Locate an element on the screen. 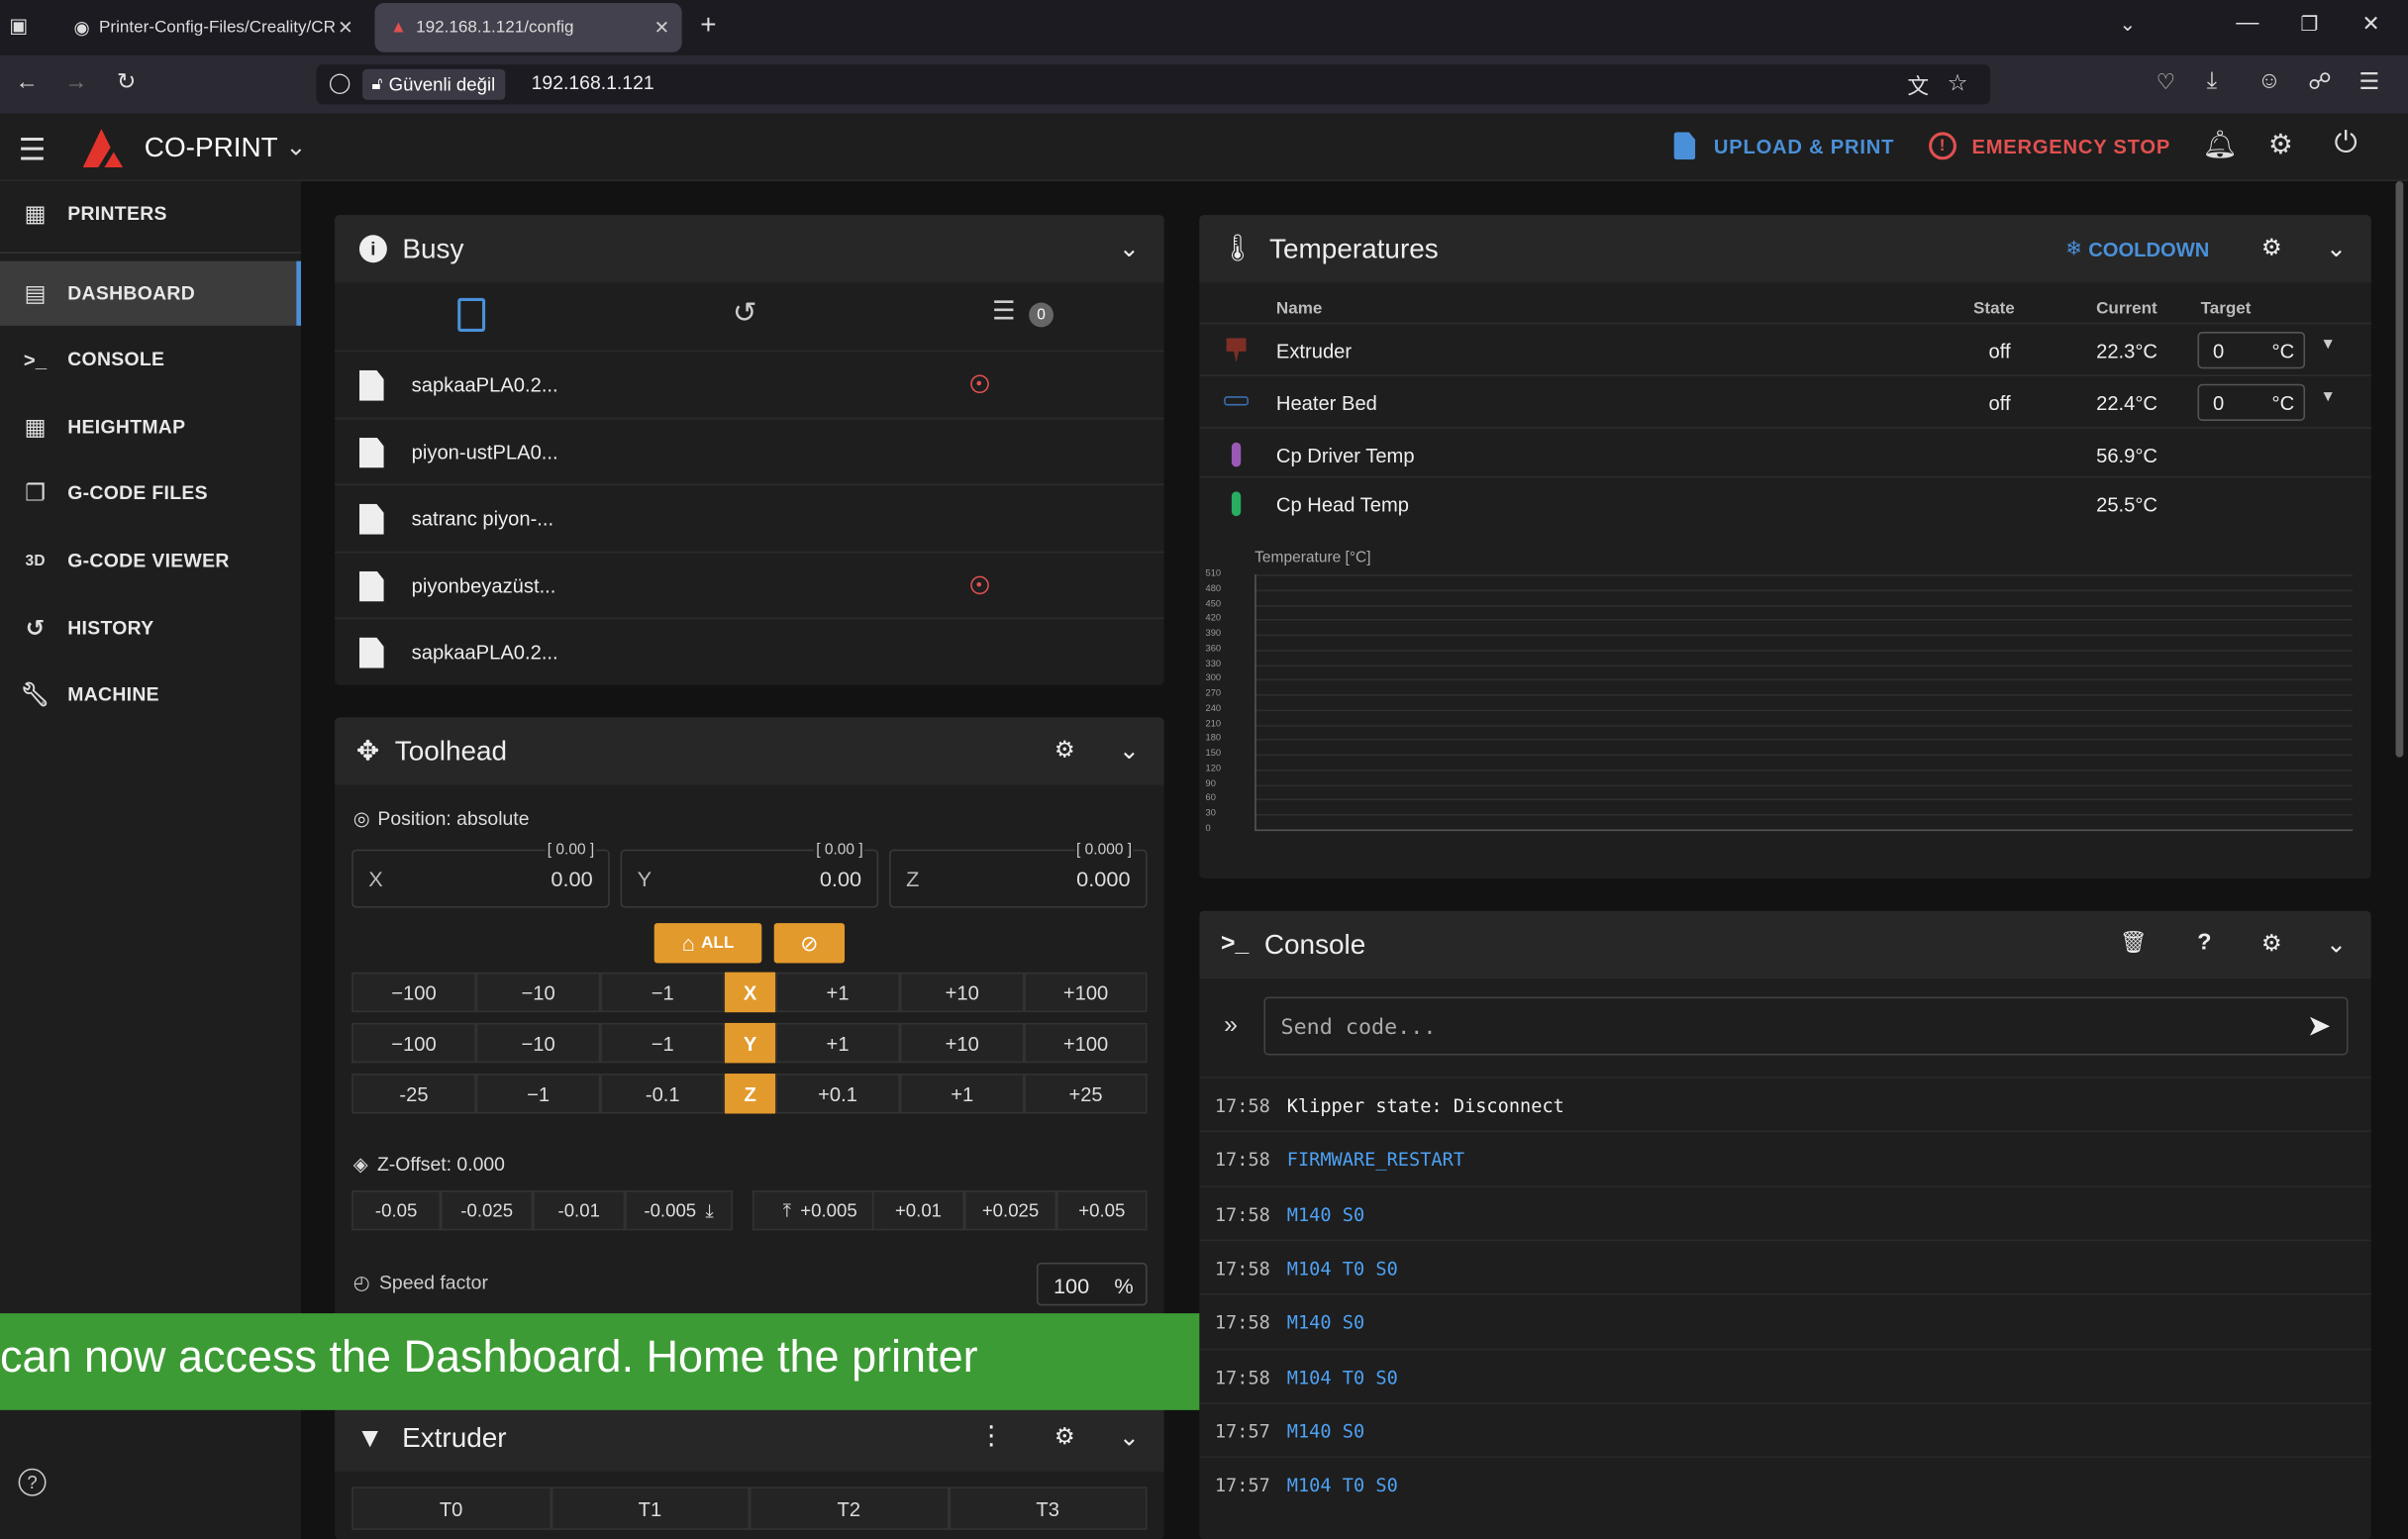 The height and width of the screenshot is (1539, 2408). jog-step-button: -0.1 is located at coordinates (663, 1094).